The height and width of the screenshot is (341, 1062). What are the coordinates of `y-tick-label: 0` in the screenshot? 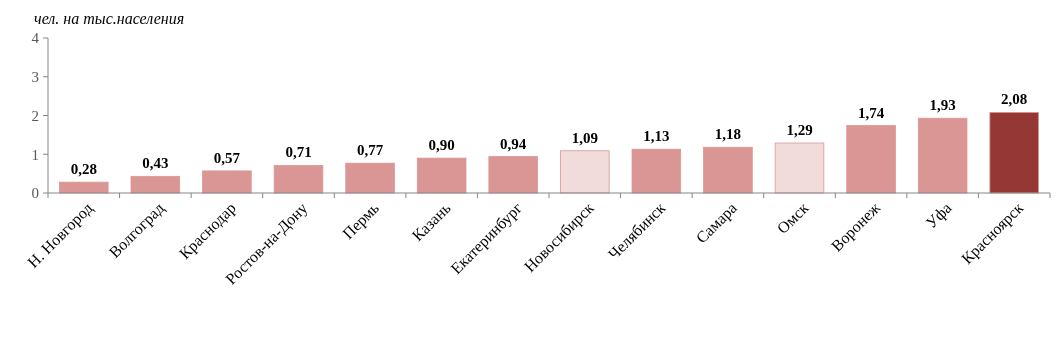 It's located at (35, 193).